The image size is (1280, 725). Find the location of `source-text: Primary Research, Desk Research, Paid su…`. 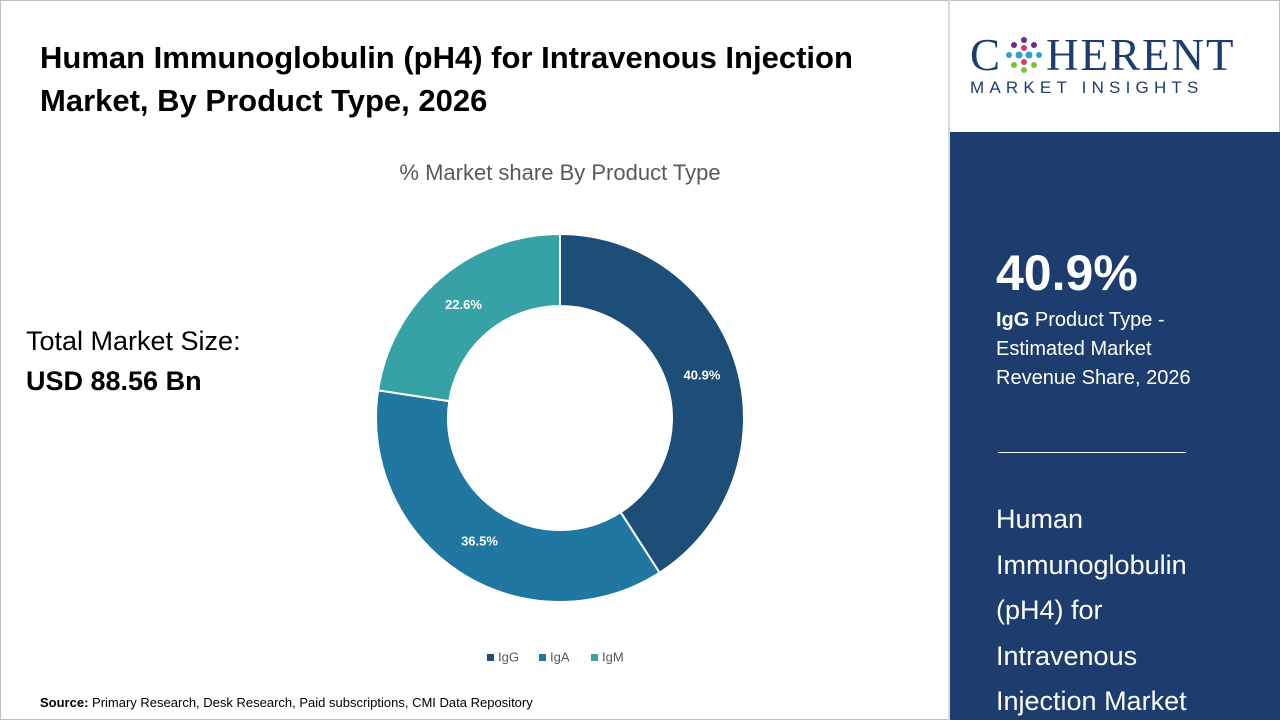

source-text: Primary Research, Desk Research, Paid su… is located at coordinates (312, 702).